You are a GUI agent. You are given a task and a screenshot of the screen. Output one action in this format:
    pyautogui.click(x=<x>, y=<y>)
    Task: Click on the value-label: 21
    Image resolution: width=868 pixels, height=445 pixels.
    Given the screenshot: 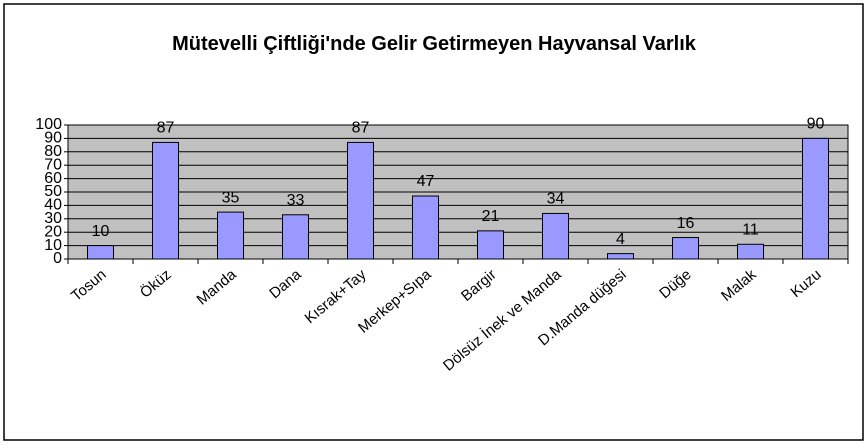 What is the action you would take?
    pyautogui.click(x=491, y=216)
    